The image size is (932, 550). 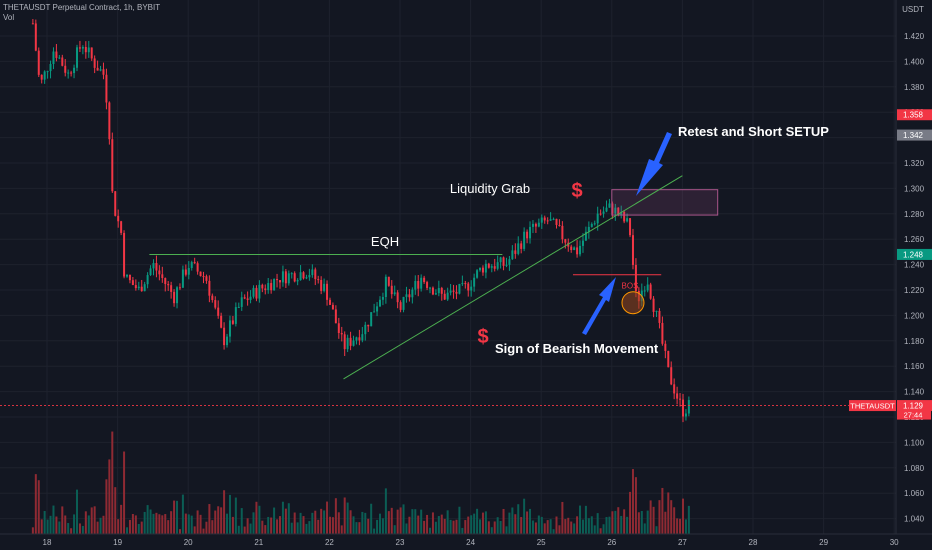 What do you see at coordinates (914, 260) in the screenshot?
I see `price-badges: 1.358 1.342 1.248 1.129` at bounding box center [914, 260].